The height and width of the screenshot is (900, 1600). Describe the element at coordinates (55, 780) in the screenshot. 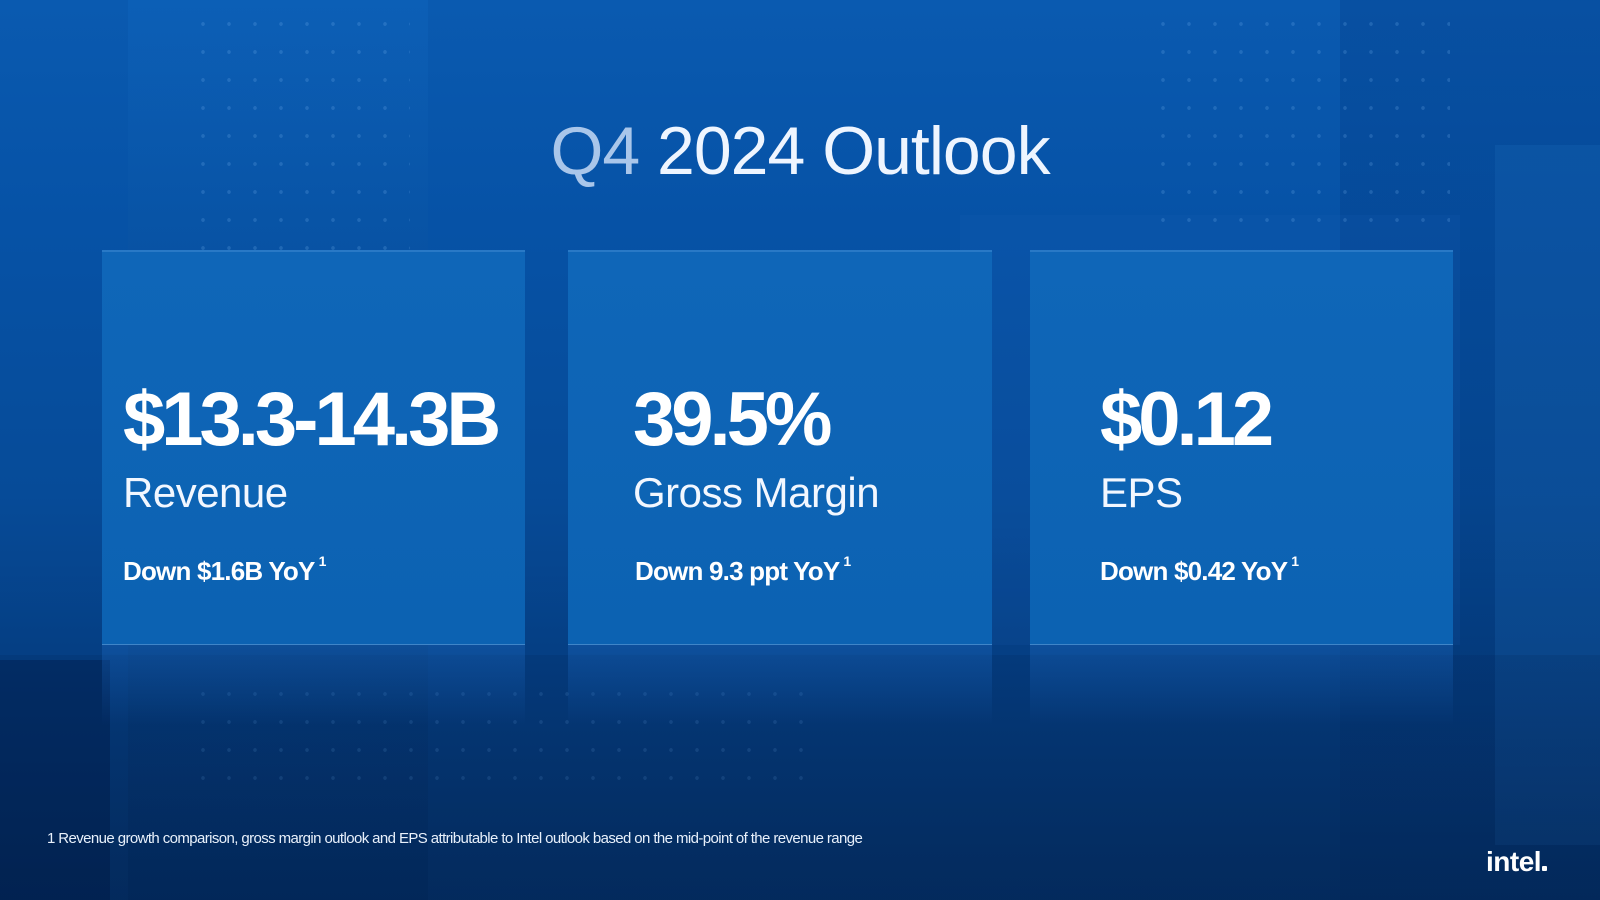

I see `background-bottom-left` at that location.